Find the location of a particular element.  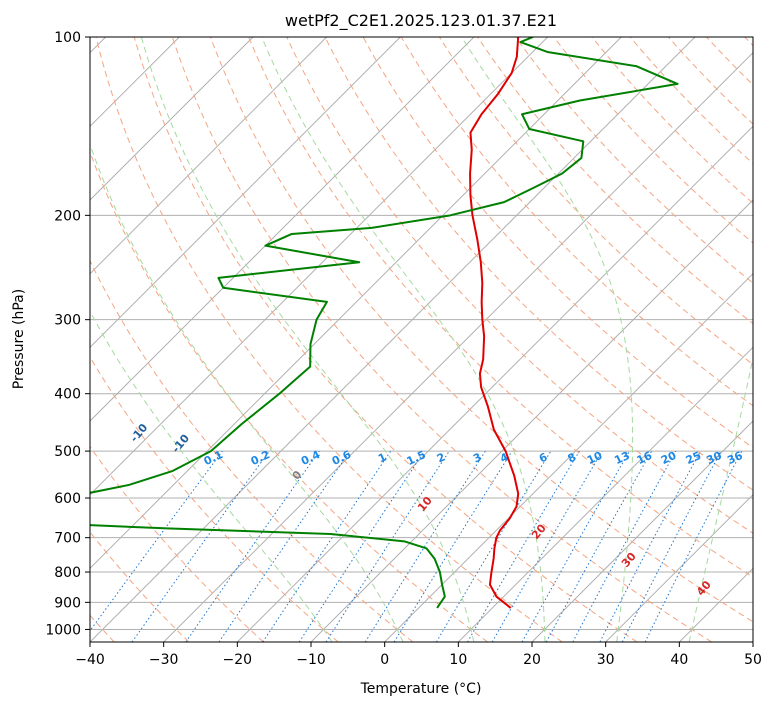

mixing-ratio-label: 13 is located at coordinates (621, 458).